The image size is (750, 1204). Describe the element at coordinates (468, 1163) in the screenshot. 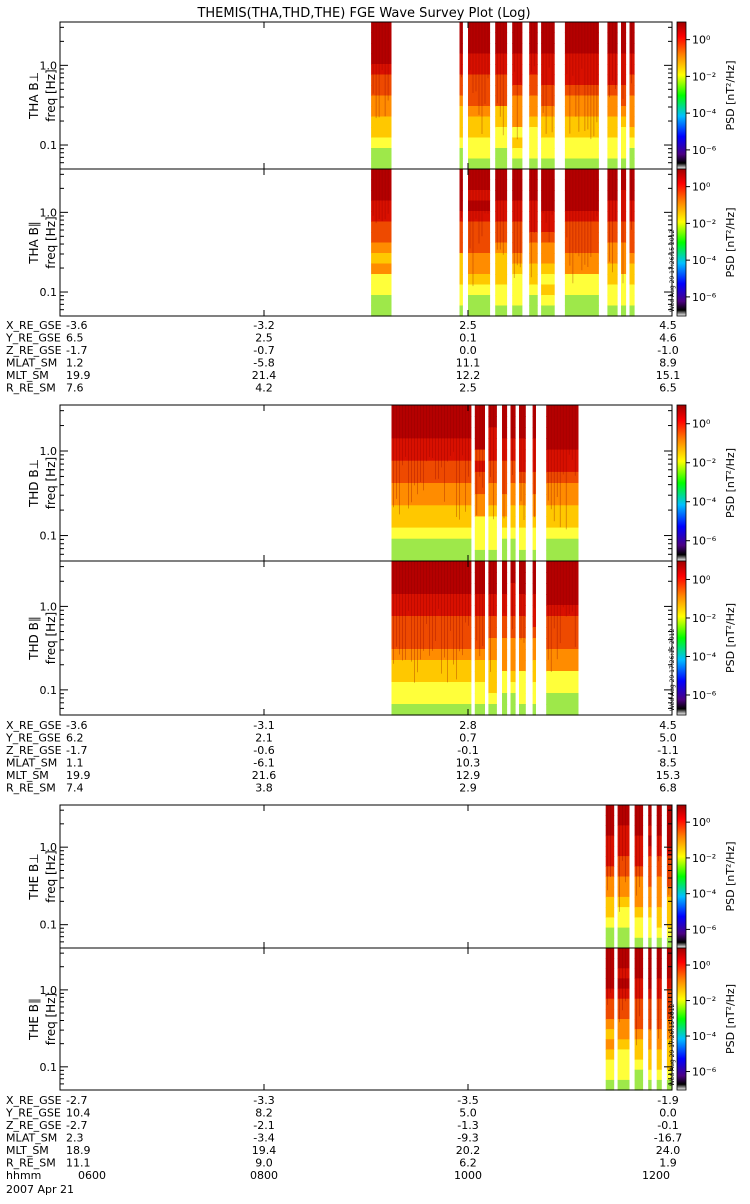

I see `ephemeris-value: 6.2` at that location.